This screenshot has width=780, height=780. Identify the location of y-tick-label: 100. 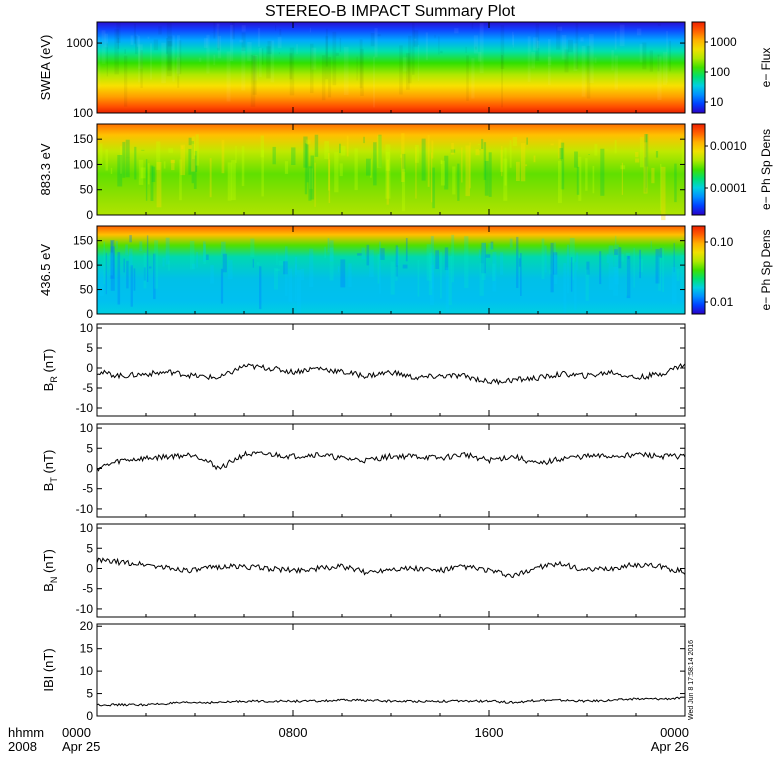
(83, 113).